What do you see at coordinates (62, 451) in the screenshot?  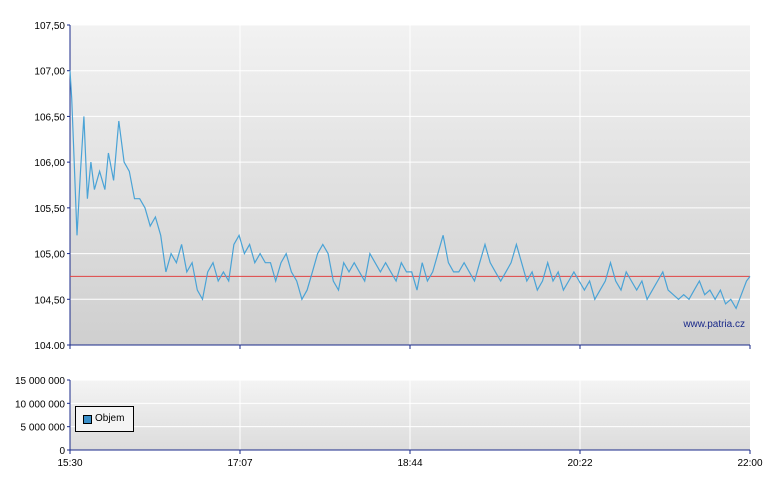 I see `volume-y-tick-label: 0` at bounding box center [62, 451].